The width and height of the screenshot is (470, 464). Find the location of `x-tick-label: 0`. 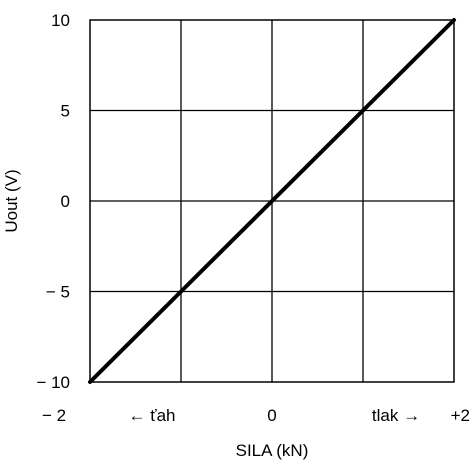

x-tick-label: 0 is located at coordinates (271, 415).